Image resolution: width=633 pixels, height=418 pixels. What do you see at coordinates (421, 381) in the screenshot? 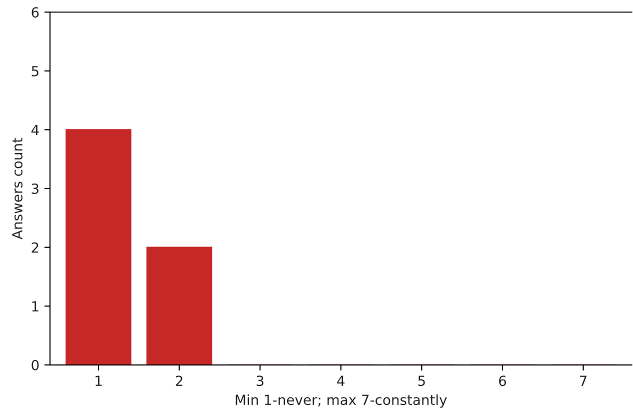
I see `x-tick-label: 5` at bounding box center [421, 381].